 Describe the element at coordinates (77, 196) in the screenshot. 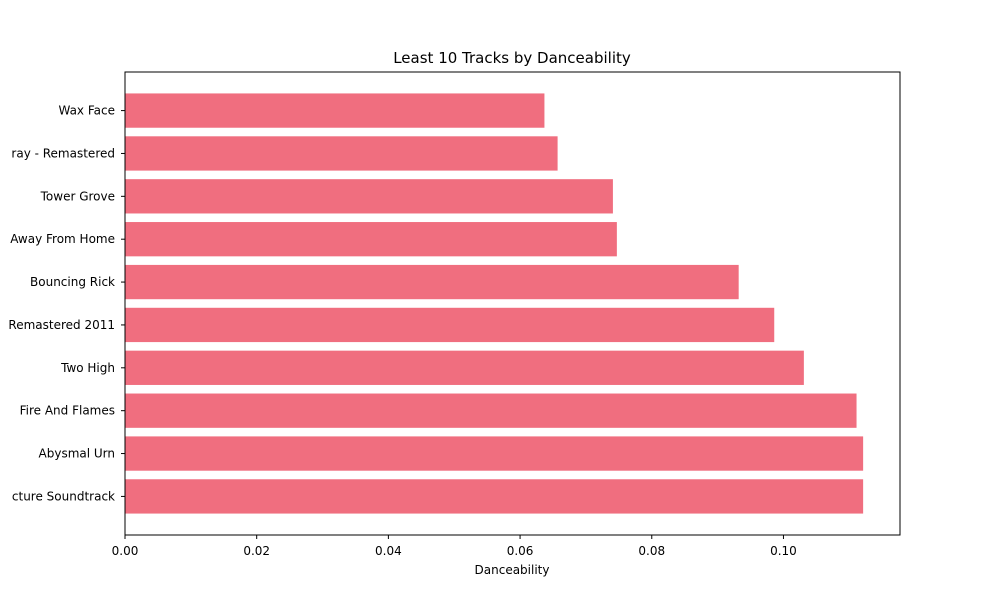

I see `y-tick-label-2: Tower Grove` at that location.